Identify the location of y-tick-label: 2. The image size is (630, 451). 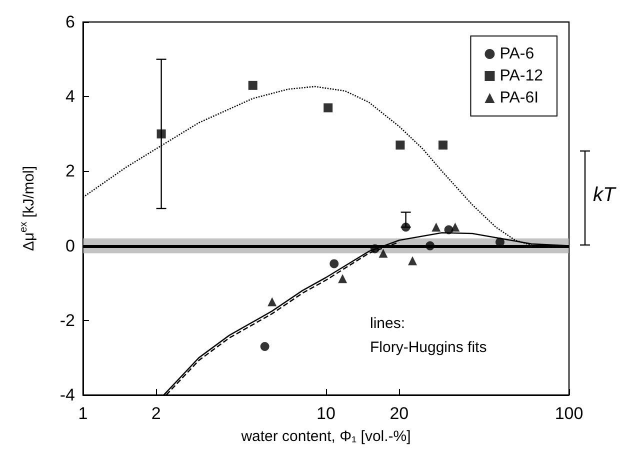
(70, 171).